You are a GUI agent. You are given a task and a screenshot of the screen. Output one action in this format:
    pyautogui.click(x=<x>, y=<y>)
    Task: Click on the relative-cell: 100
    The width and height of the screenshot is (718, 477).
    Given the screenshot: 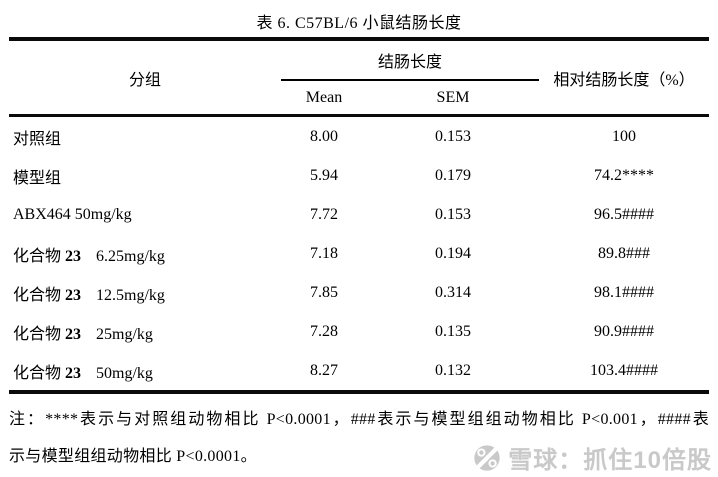 What is the action you would take?
    pyautogui.click(x=624, y=136)
    